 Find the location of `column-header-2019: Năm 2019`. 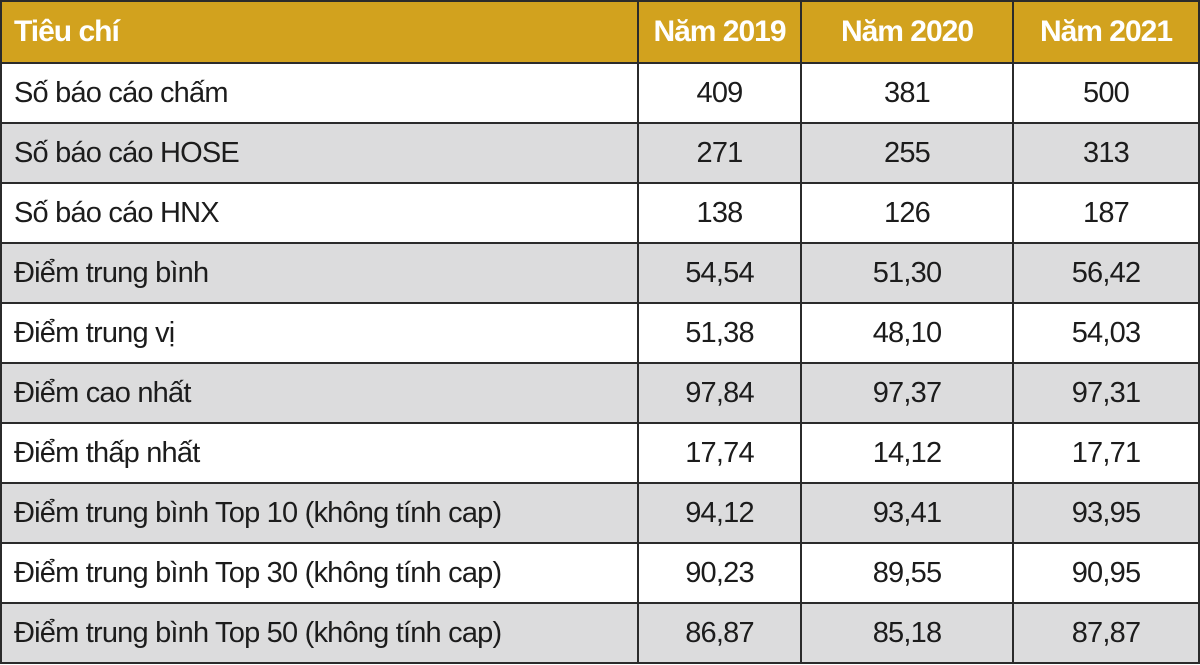

column-header-2019: Năm 2019 is located at coordinates (719, 32).